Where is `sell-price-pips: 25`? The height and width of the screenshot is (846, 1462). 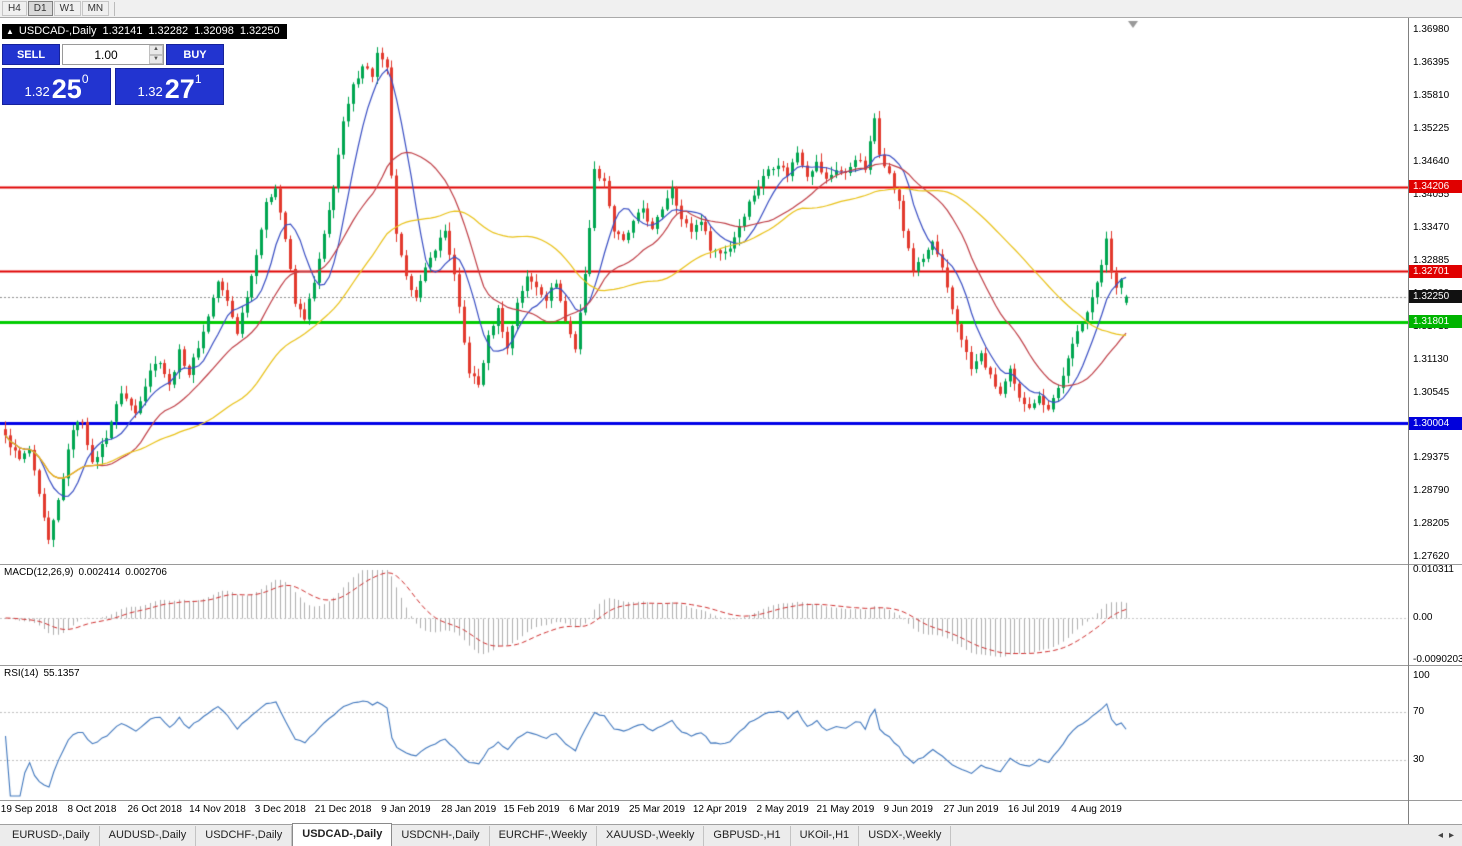 sell-price-pips: 25 is located at coordinates (66, 89).